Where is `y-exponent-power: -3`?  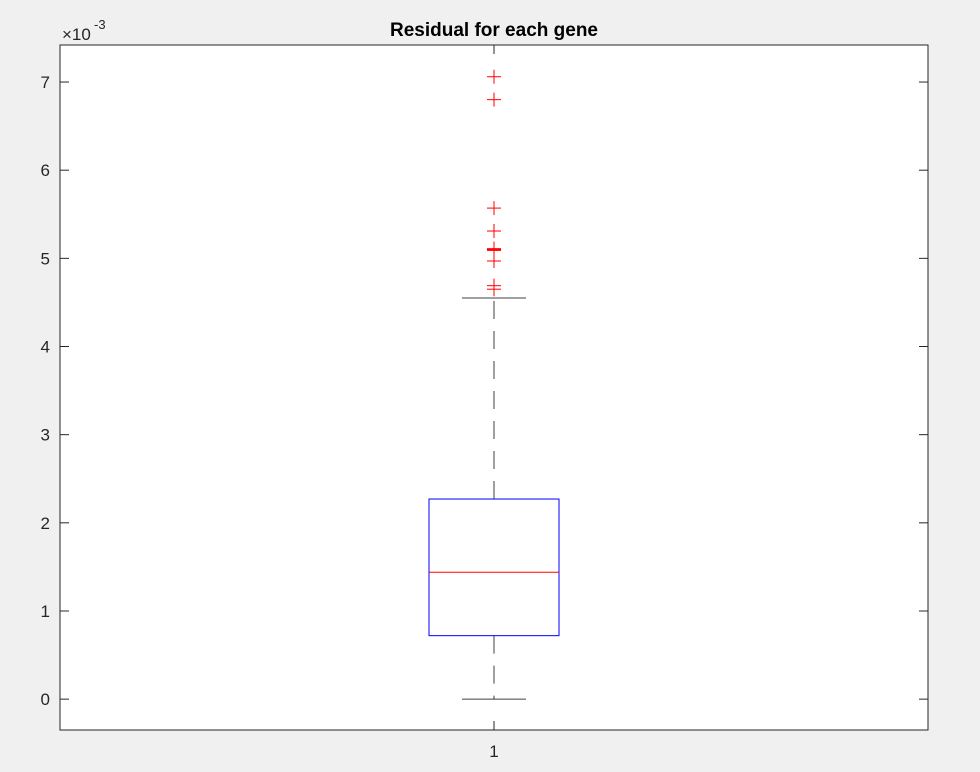
y-exponent-power: -3 is located at coordinates (100, 24).